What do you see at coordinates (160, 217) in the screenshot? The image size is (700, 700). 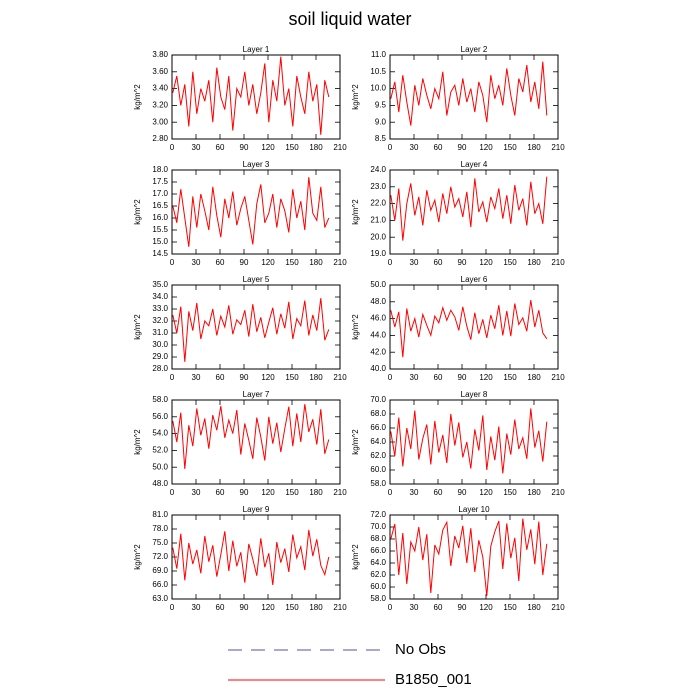 I see `y-tick-label: 16.0` at bounding box center [160, 217].